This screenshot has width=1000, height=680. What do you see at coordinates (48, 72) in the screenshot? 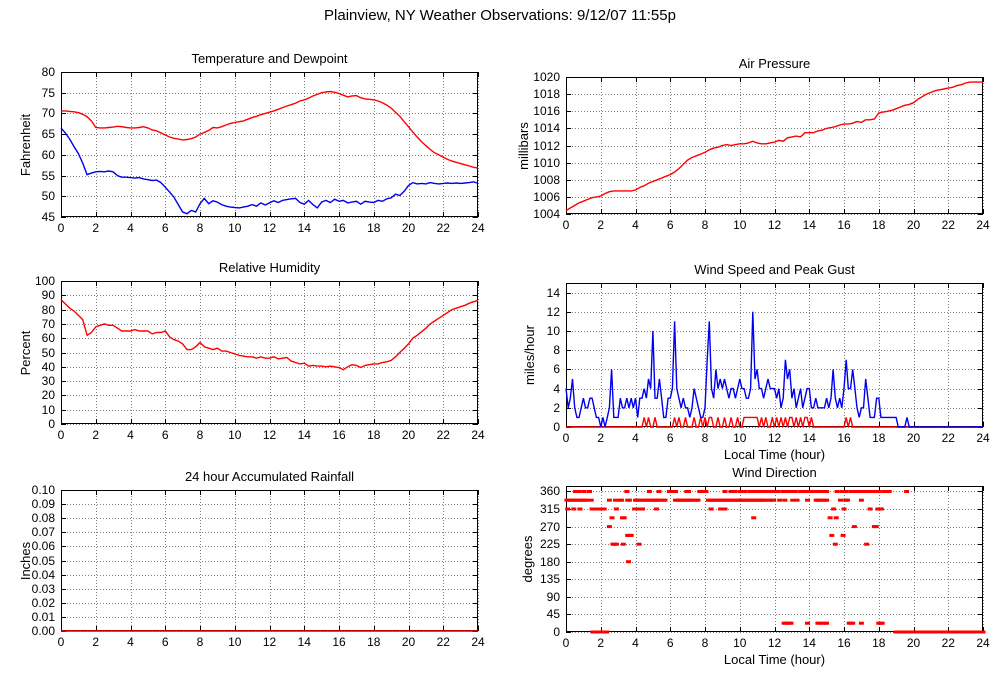
I see `y-tick-label: 80` at bounding box center [48, 72].